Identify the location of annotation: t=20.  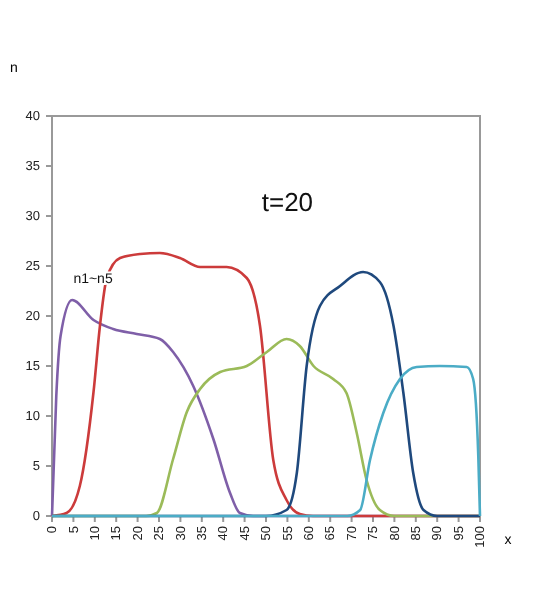
(287, 202).